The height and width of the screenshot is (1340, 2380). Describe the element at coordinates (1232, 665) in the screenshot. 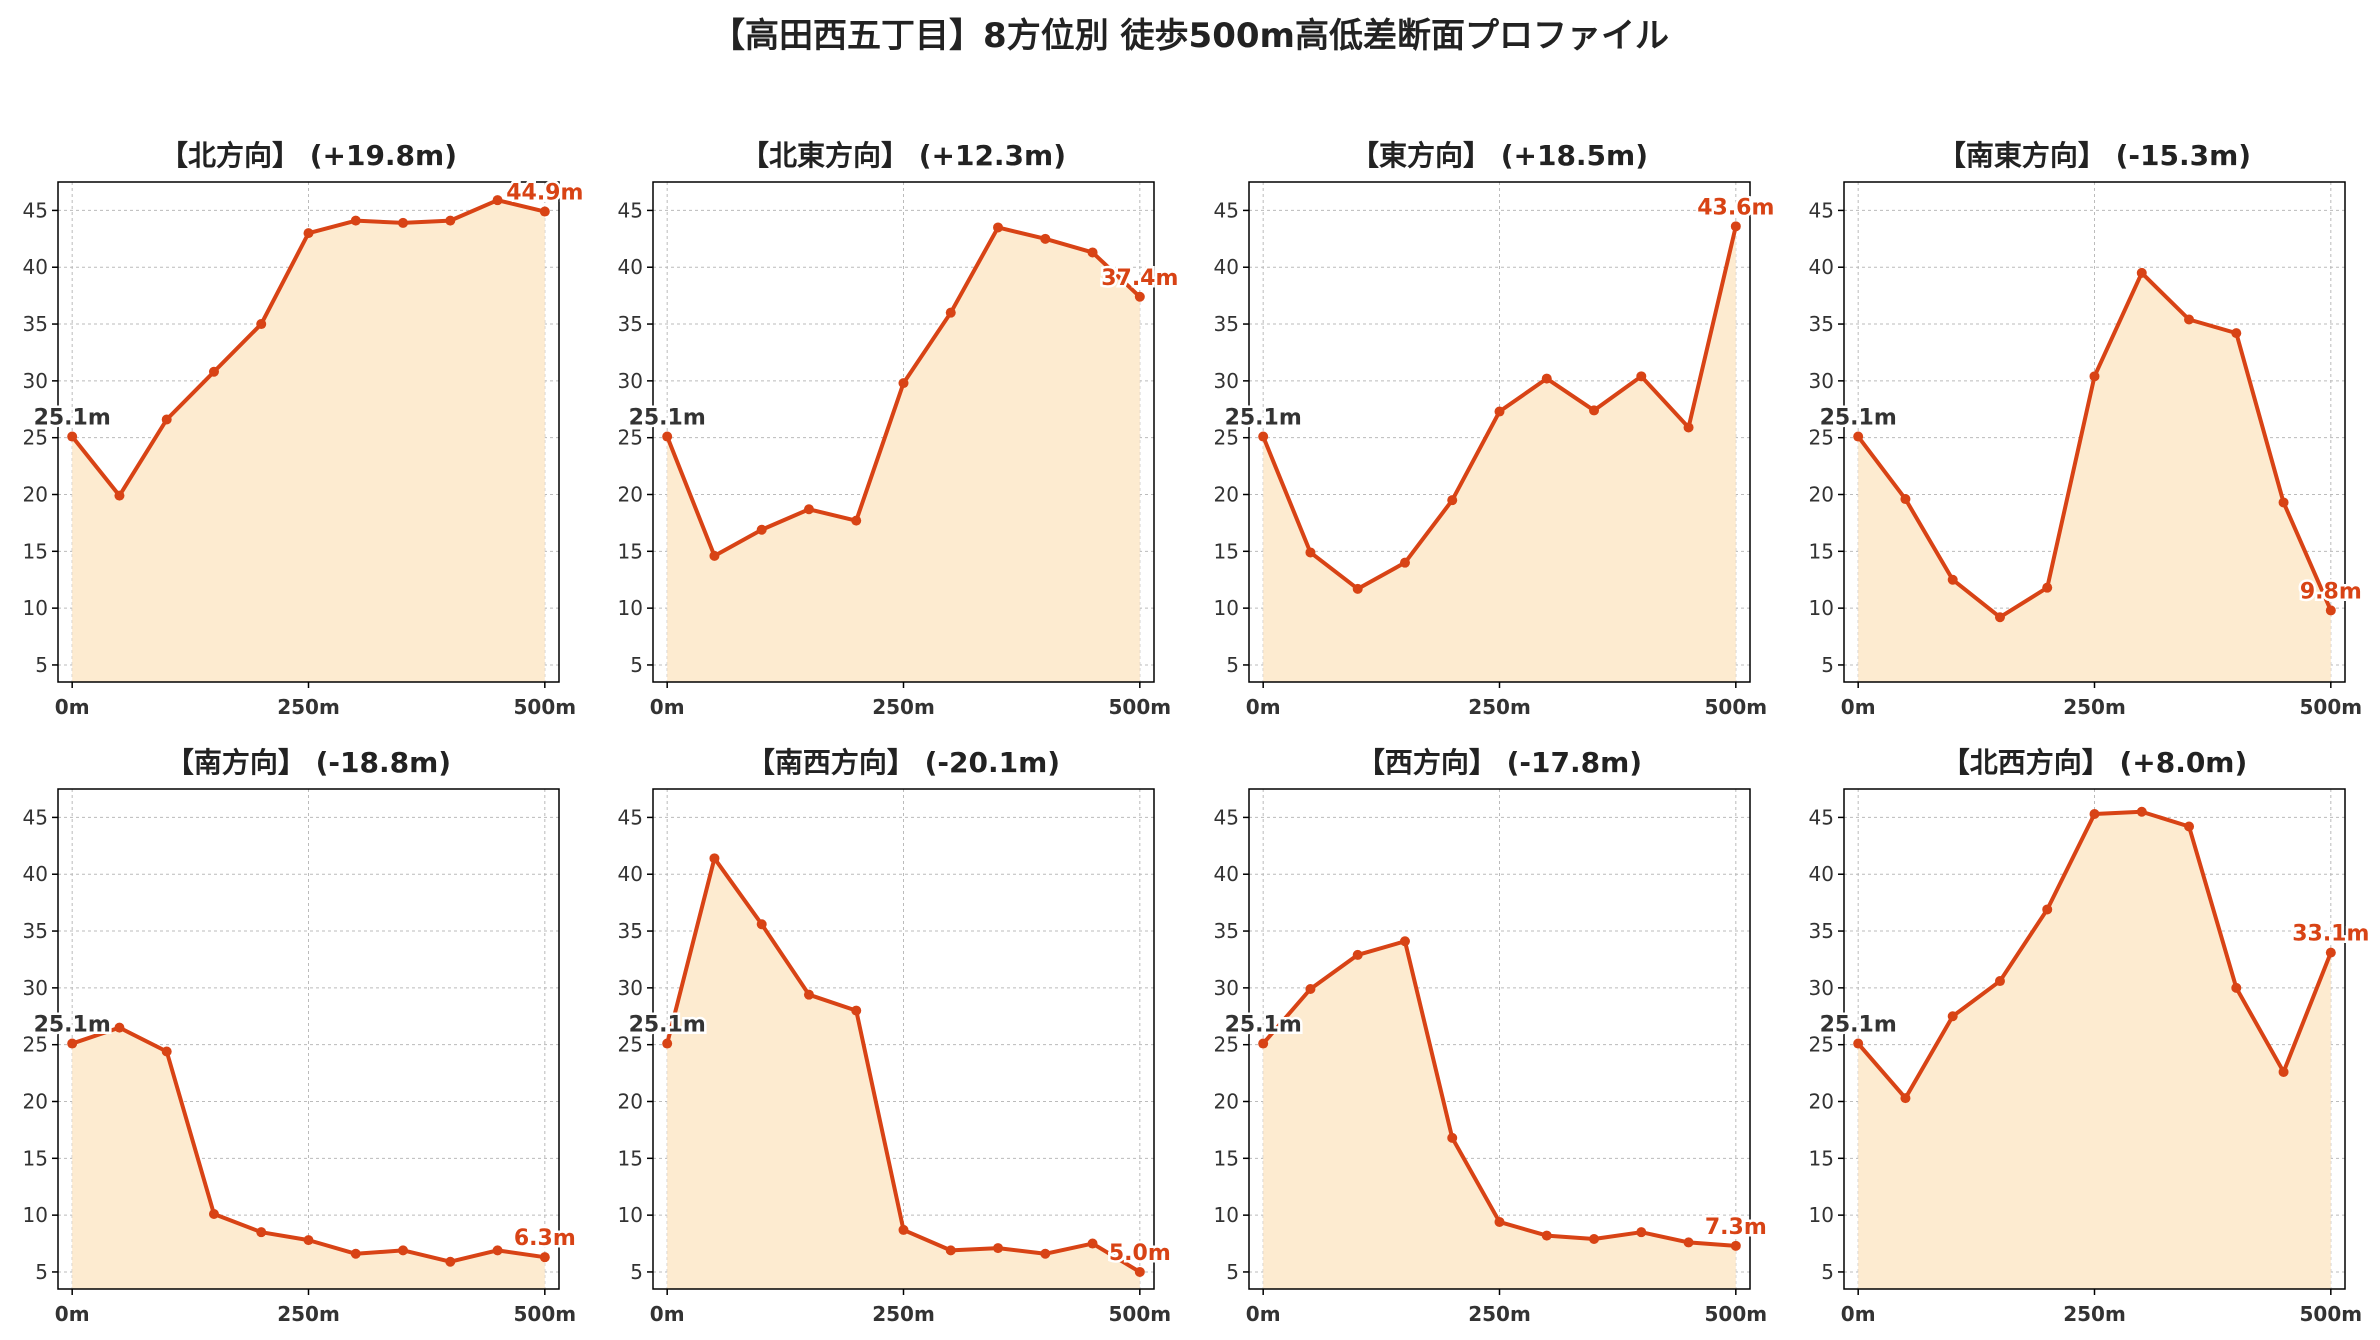

I see `y-tick-label: 5` at that location.